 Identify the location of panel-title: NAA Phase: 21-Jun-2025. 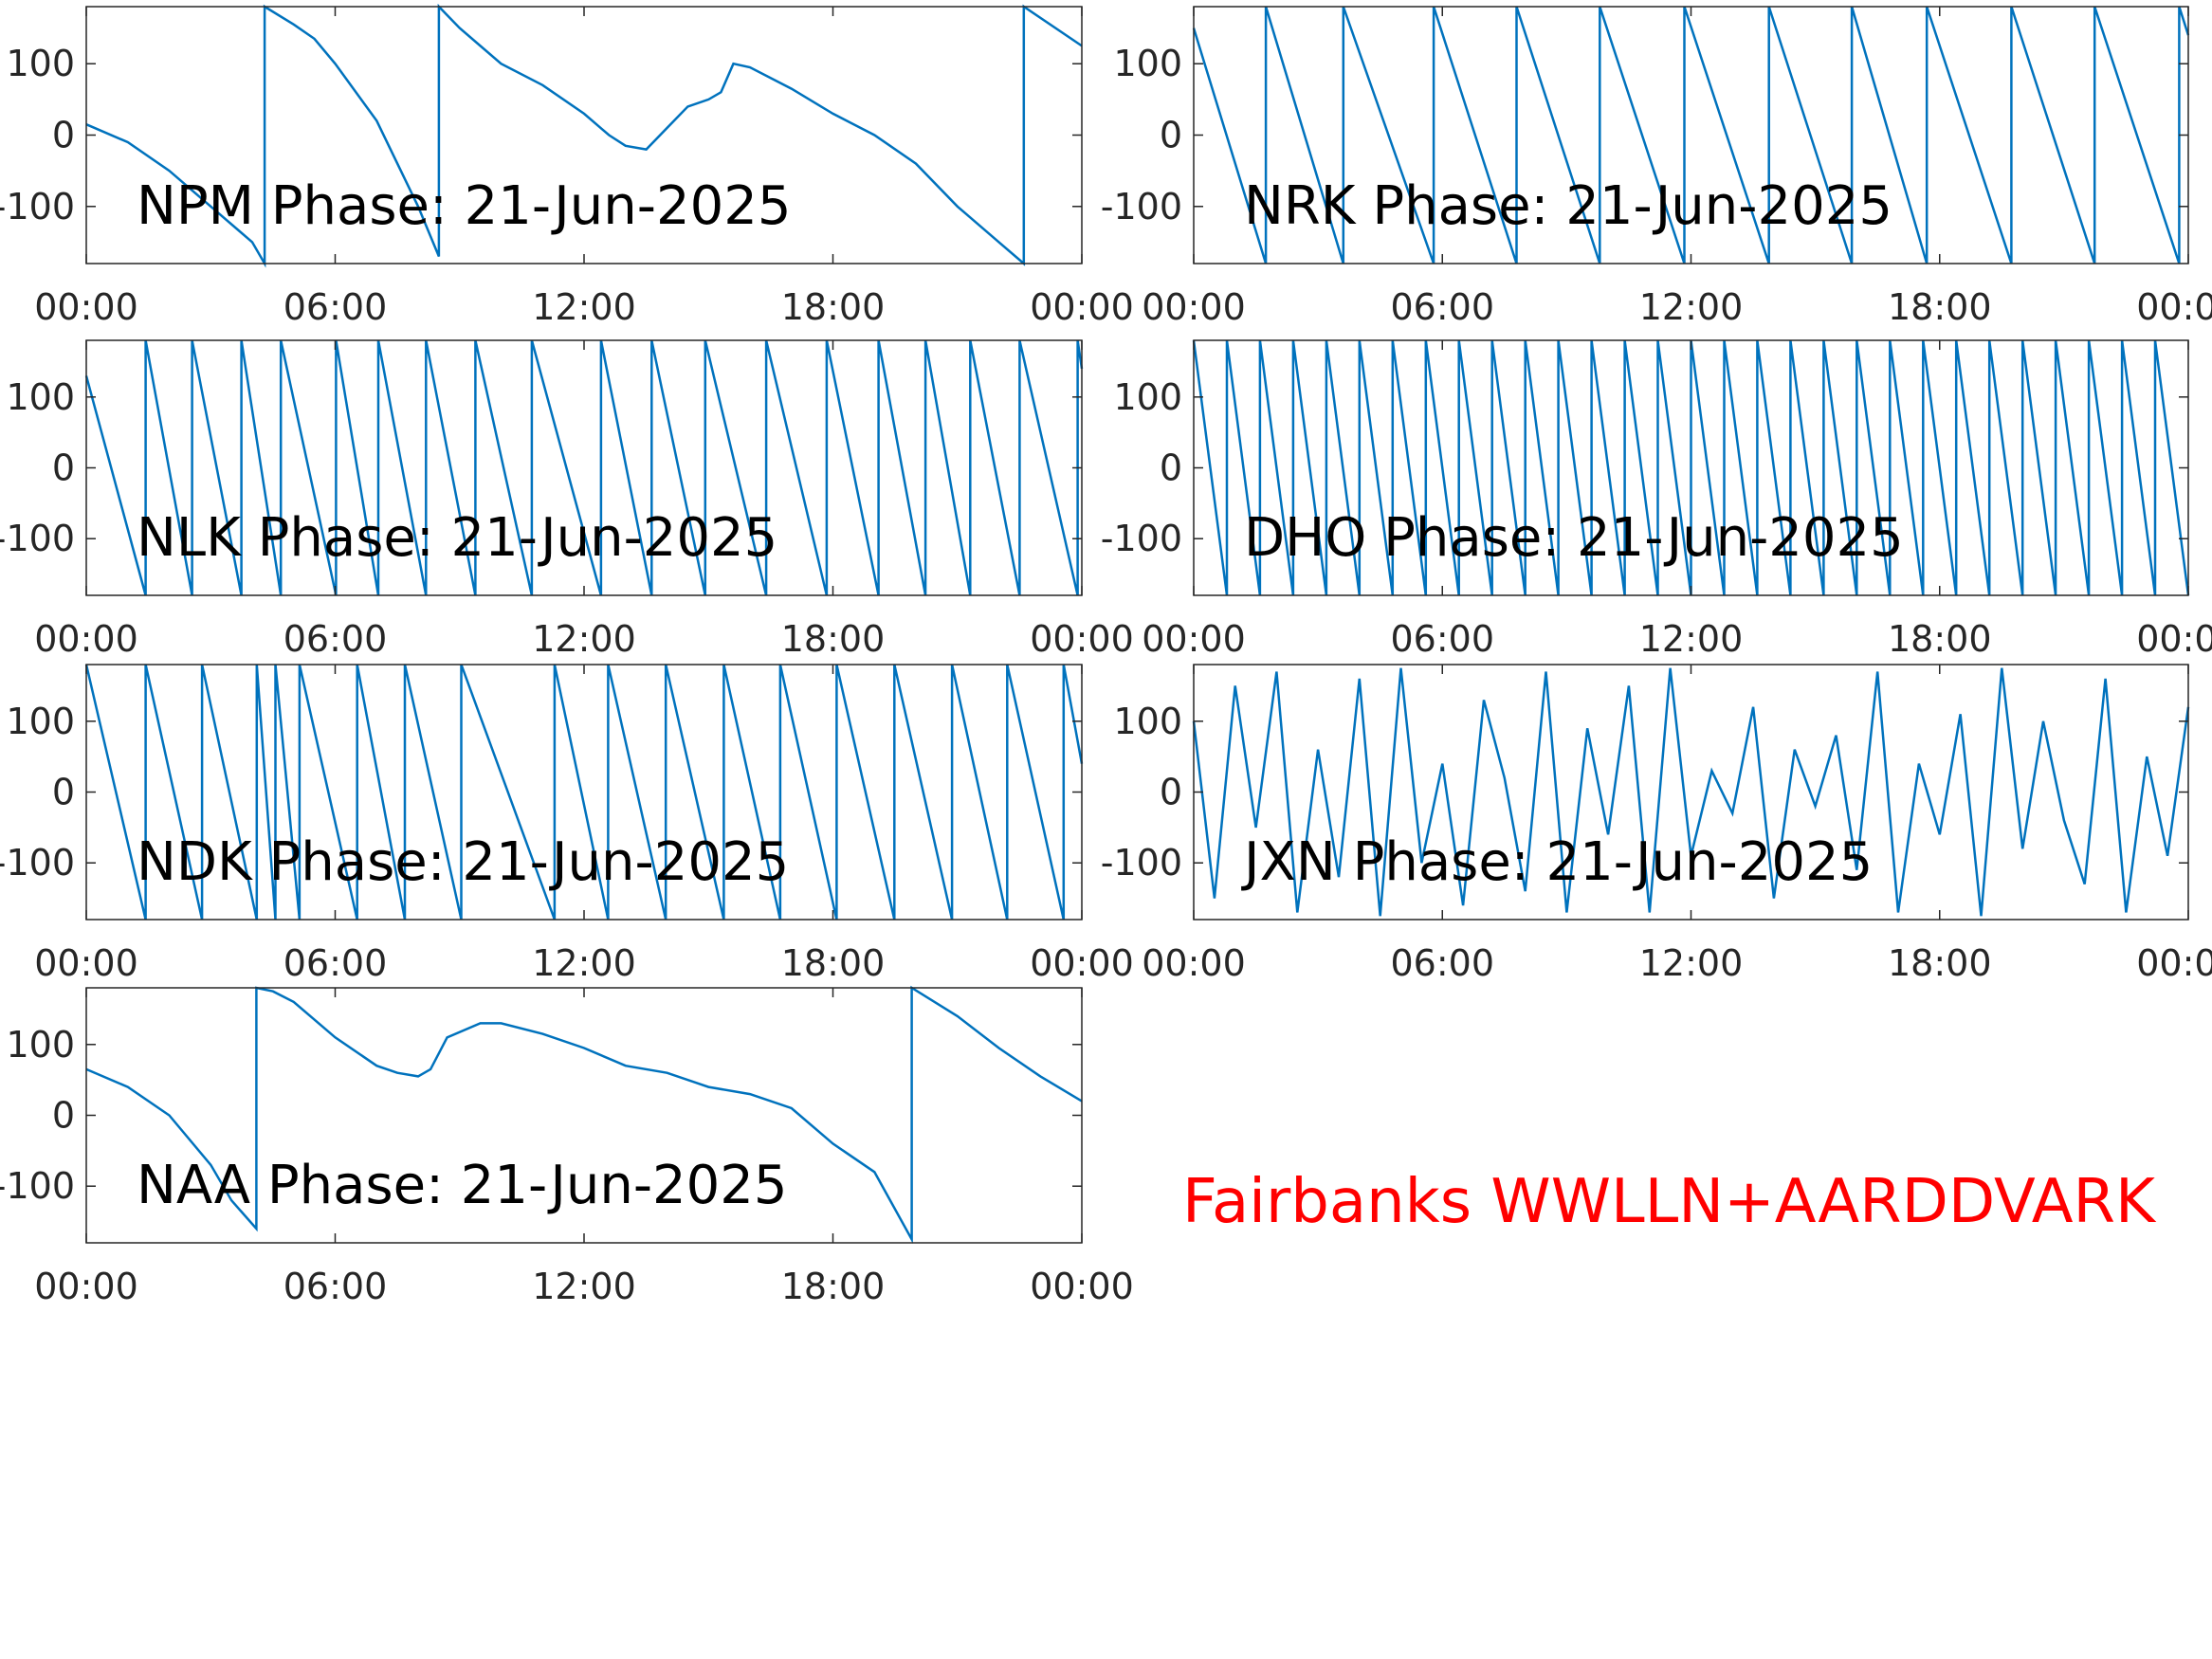
(462, 1185).